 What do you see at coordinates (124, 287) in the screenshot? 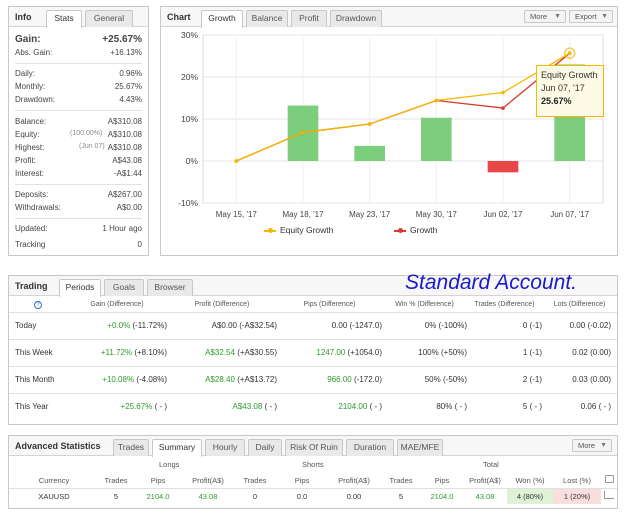
I see `tab-goals: Goals` at bounding box center [124, 287].